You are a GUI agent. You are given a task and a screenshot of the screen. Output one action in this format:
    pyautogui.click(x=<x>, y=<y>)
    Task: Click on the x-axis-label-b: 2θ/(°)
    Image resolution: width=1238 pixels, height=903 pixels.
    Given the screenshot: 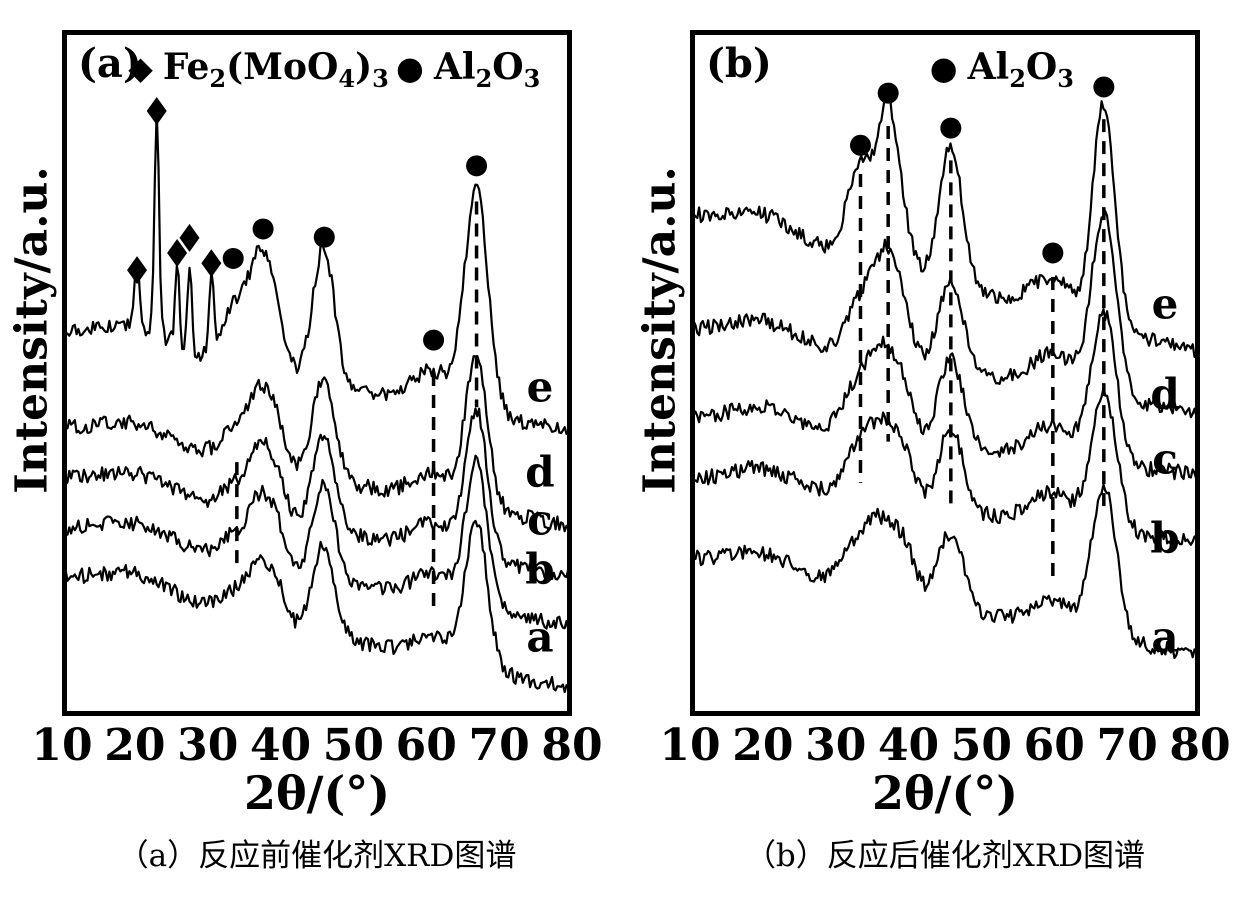 What is the action you would take?
    pyautogui.click(x=945, y=793)
    